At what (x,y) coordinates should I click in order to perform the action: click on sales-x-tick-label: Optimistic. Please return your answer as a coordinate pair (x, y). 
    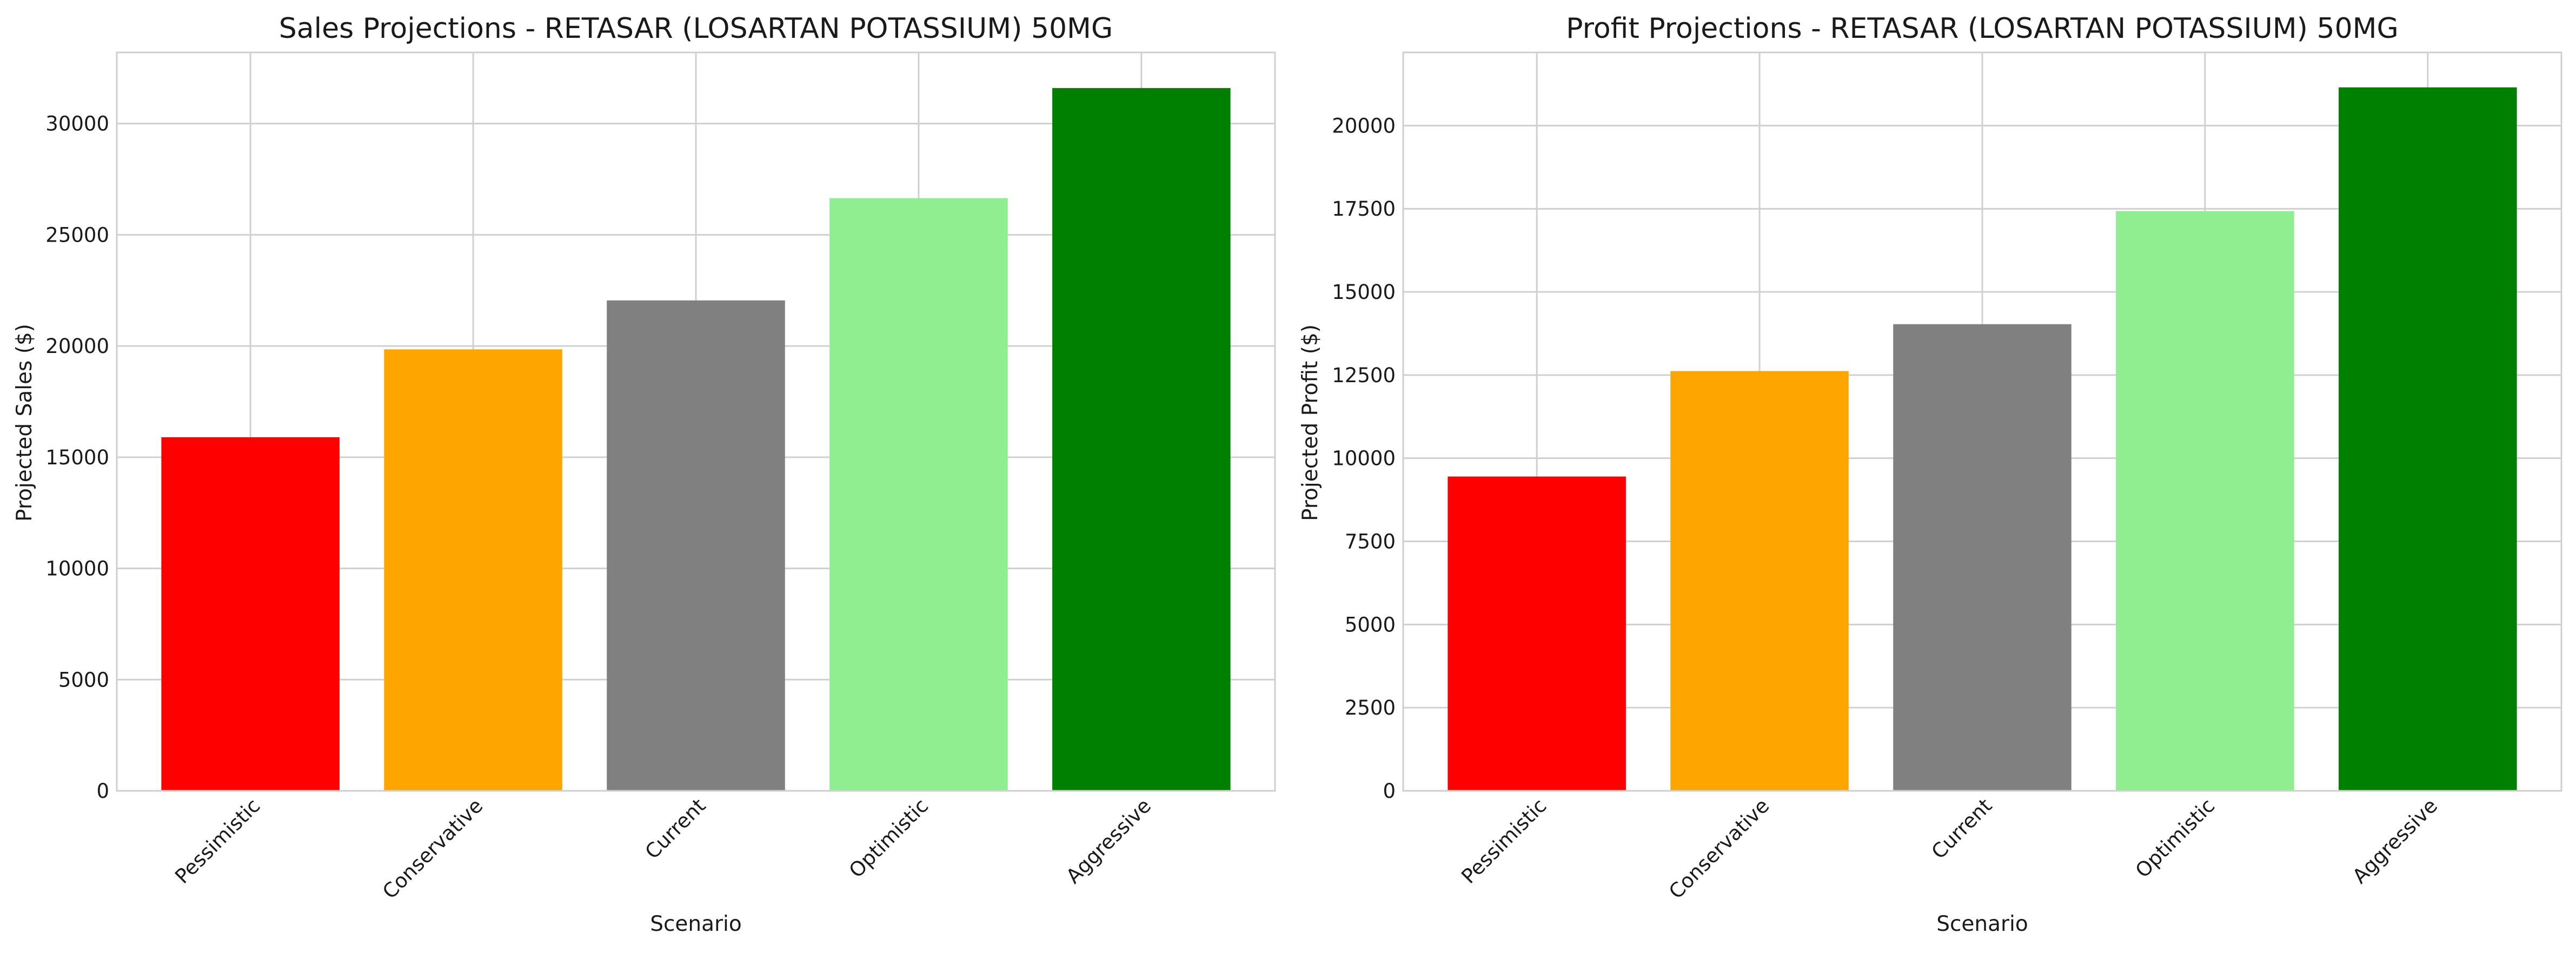
    Looking at the image, I should click on (889, 838).